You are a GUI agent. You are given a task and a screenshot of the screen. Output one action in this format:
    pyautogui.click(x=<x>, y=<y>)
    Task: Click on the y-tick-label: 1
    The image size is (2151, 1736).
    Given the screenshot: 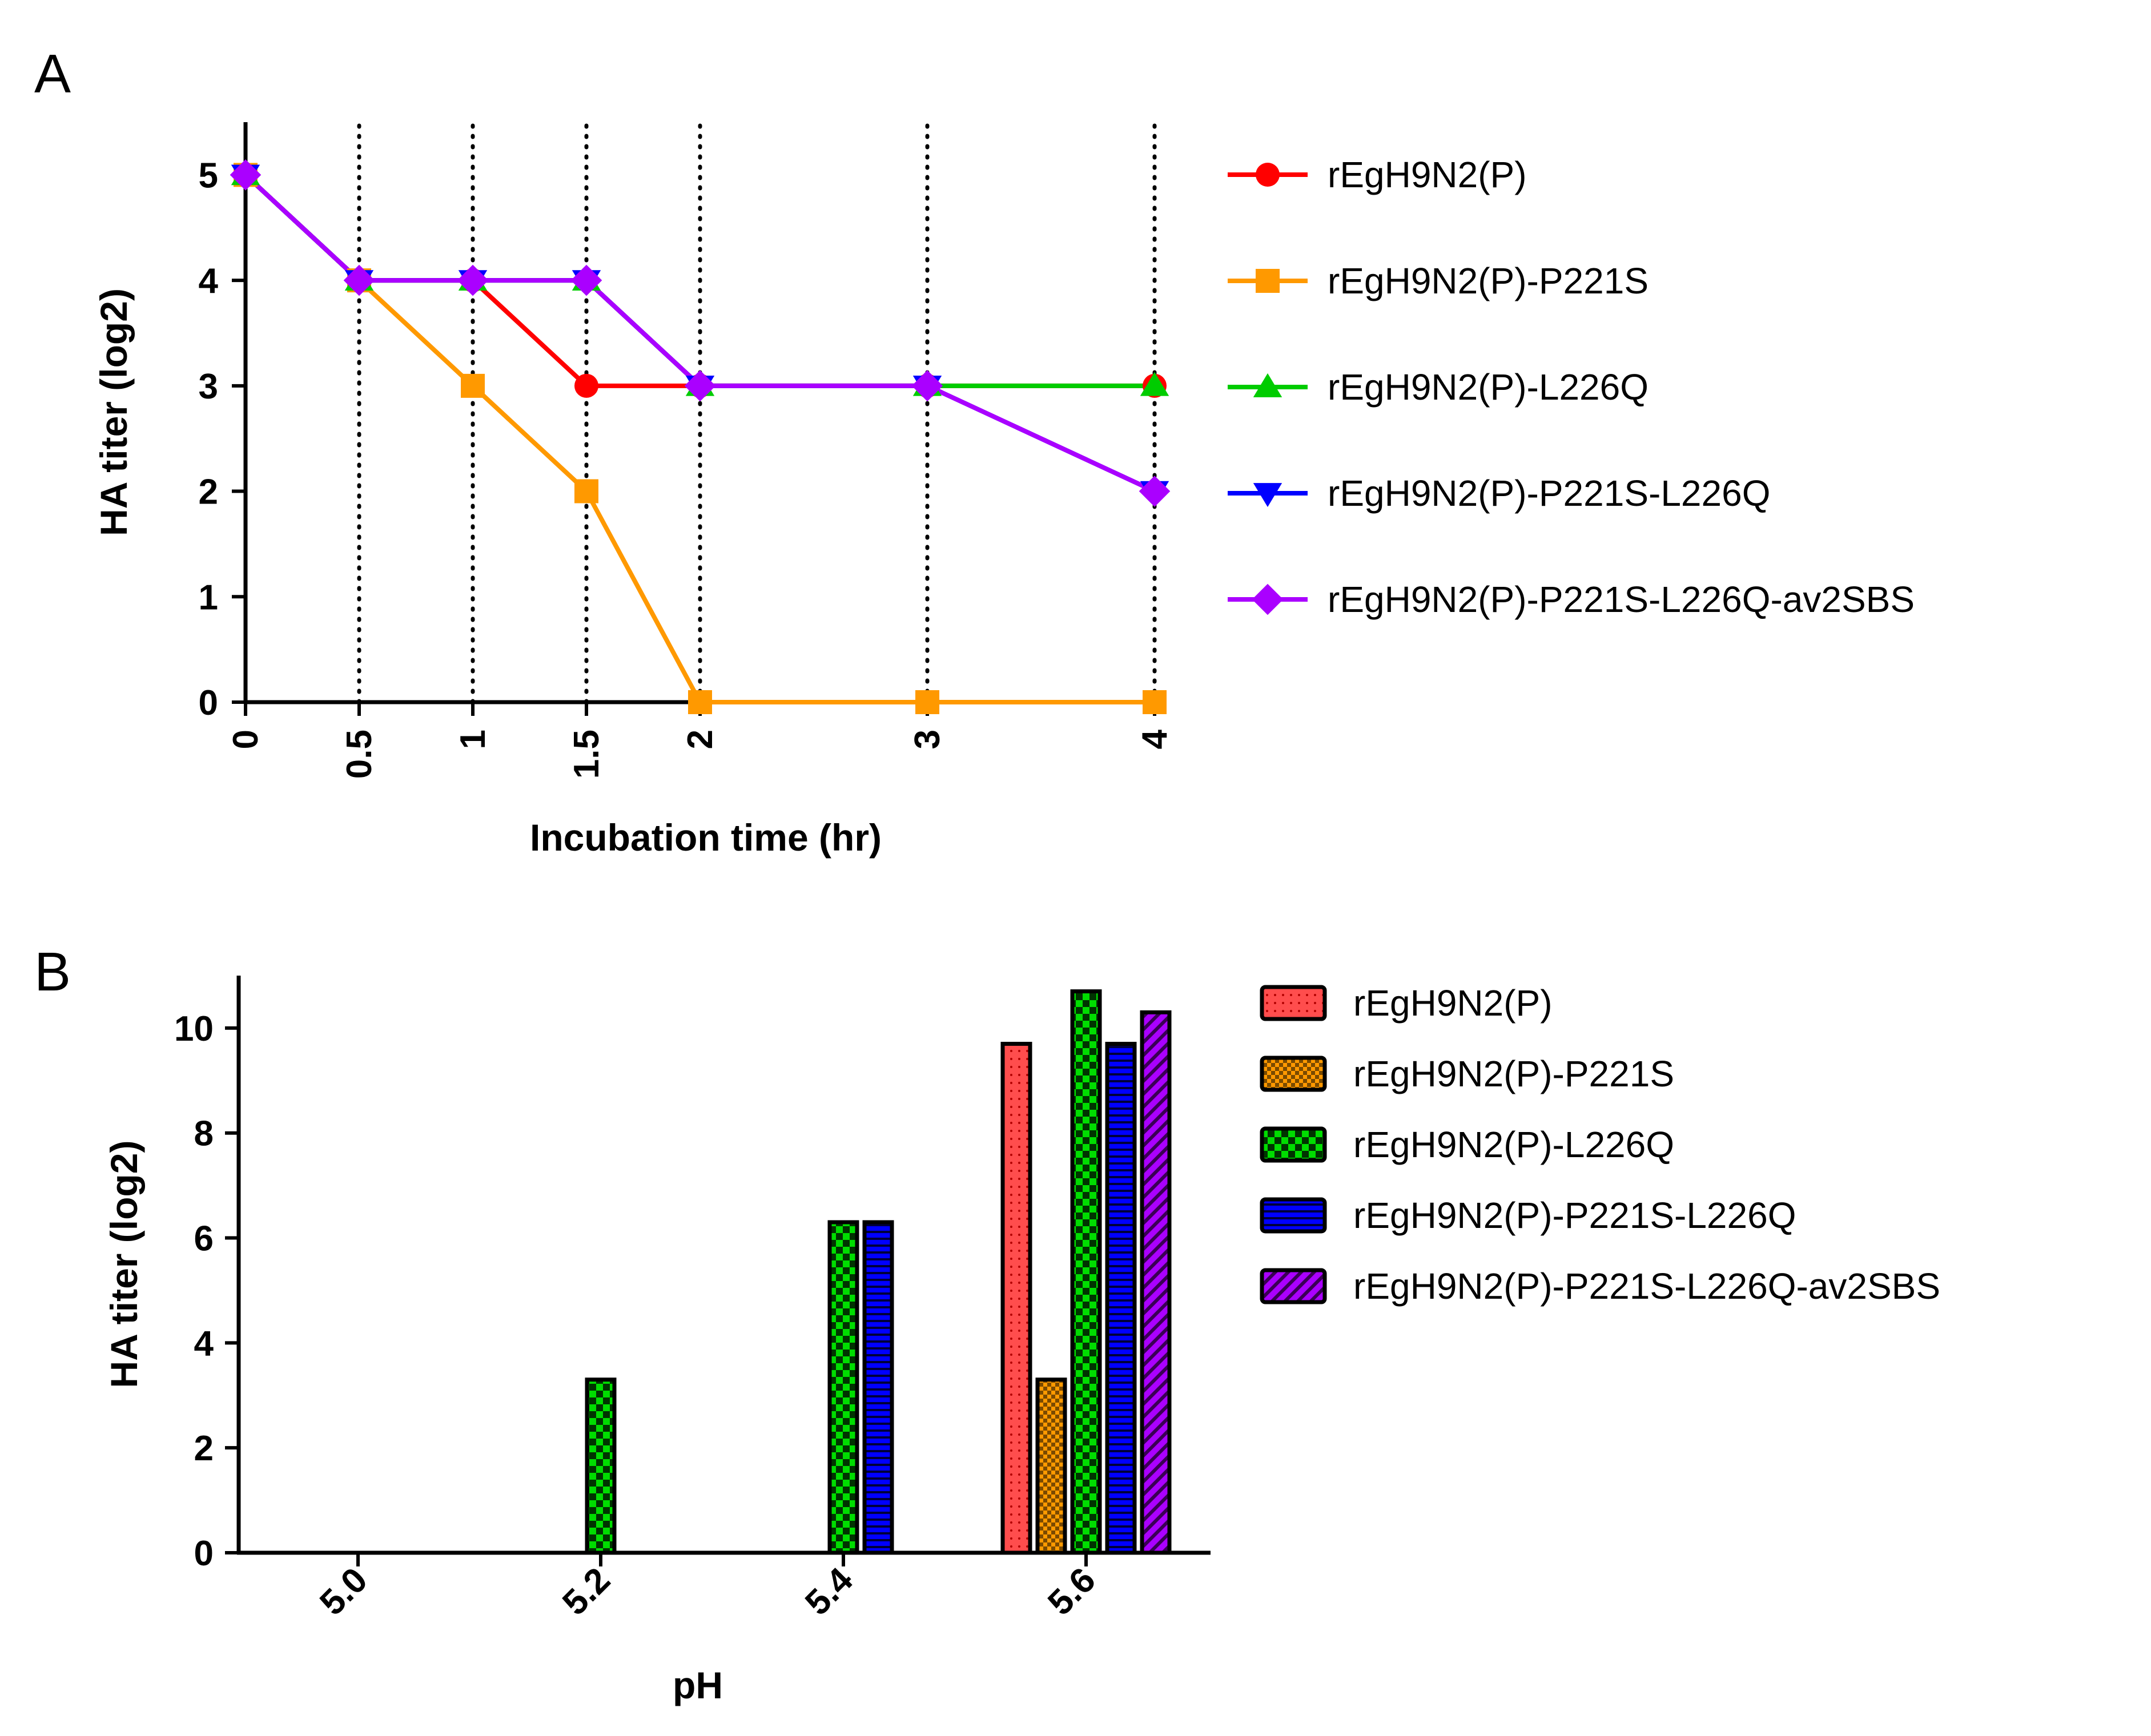 What is the action you would take?
    pyautogui.click(x=209, y=597)
    